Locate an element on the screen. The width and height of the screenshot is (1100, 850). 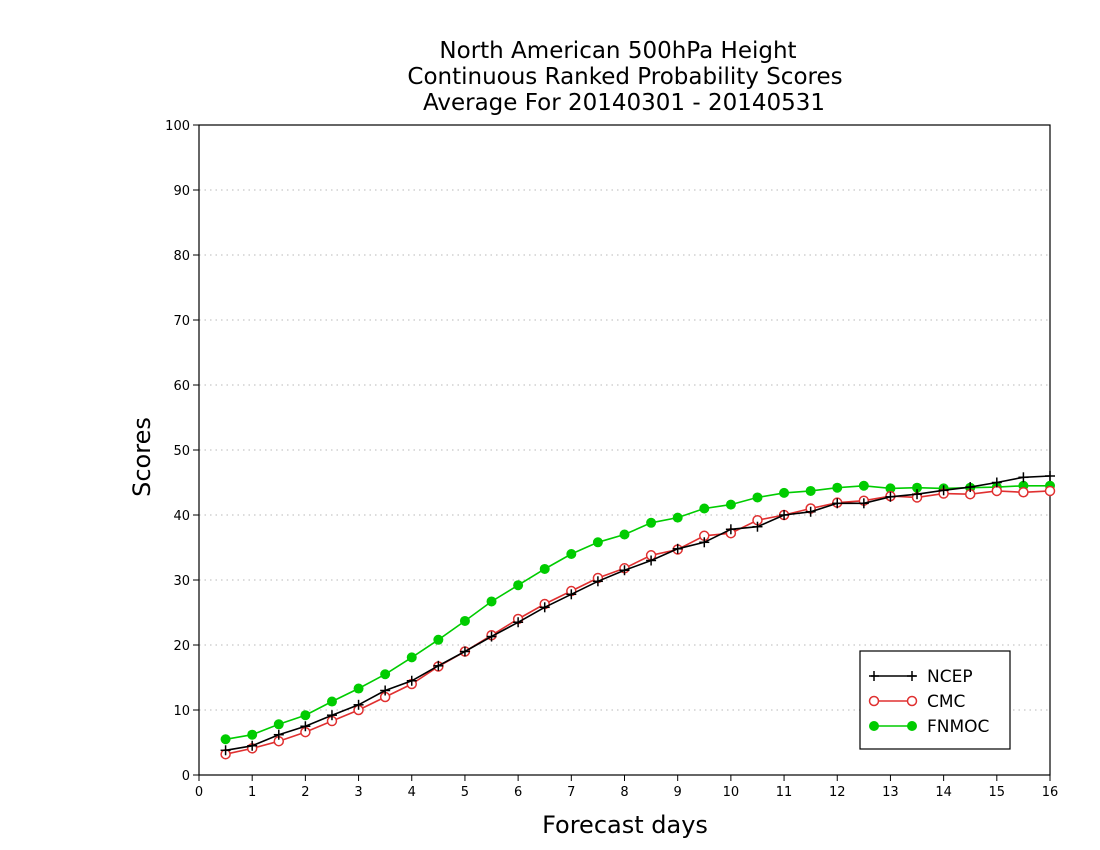
legend: NCEP CMC FNMOC is located at coordinates (935, 700).